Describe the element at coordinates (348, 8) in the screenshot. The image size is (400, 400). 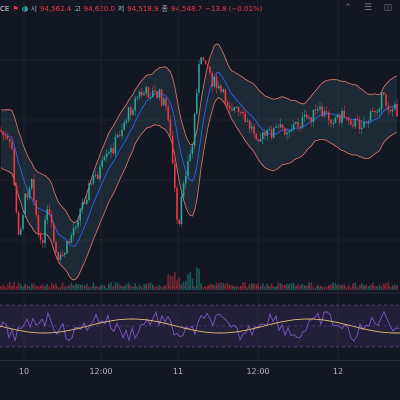
I see `collapse-icon: ⌃` at that location.